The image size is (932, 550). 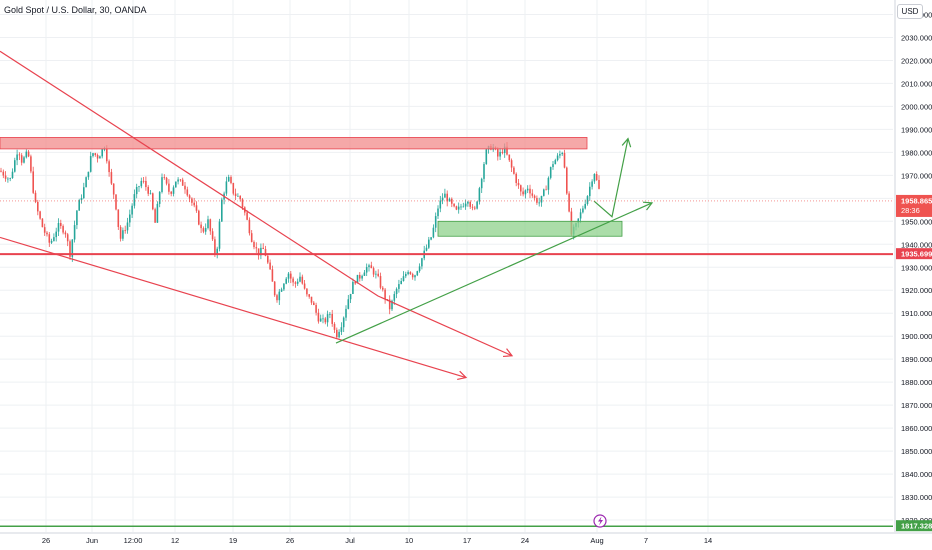 What do you see at coordinates (175, 540) in the screenshot?
I see `x-tick-label: 12` at bounding box center [175, 540].